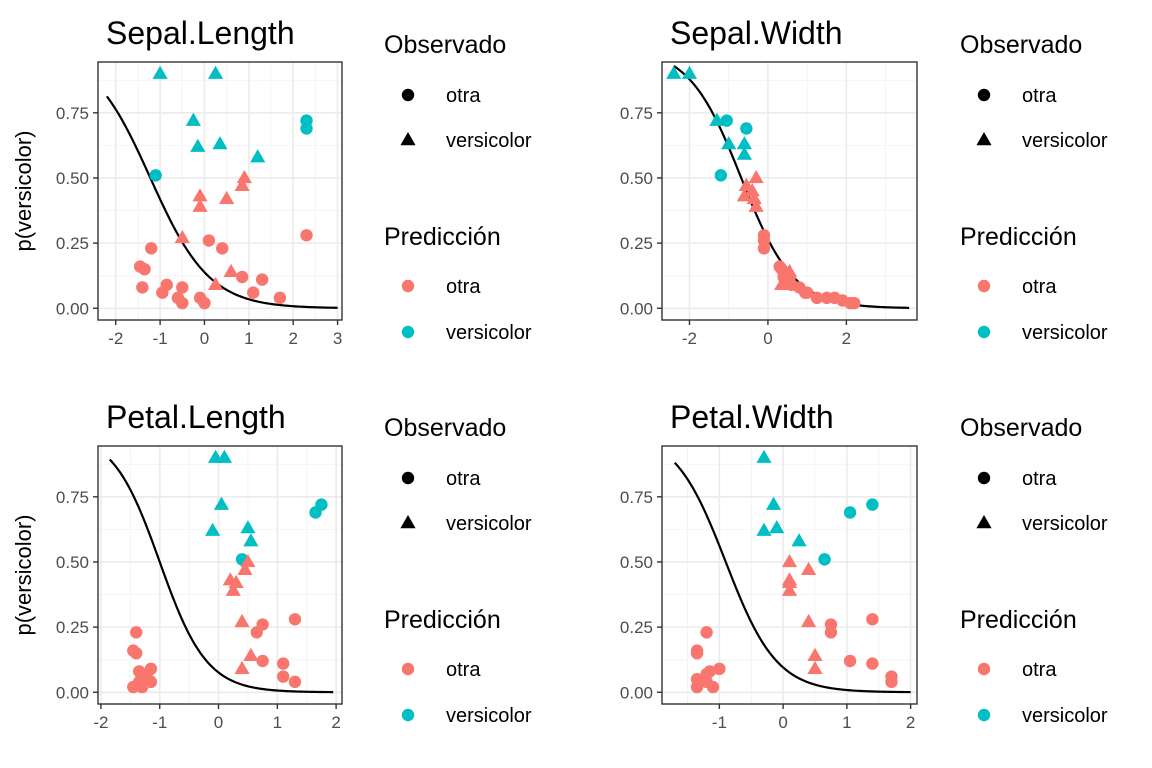 This screenshot has height=768, width=1152. I want to click on legend-key-circle, so click(984, 478).